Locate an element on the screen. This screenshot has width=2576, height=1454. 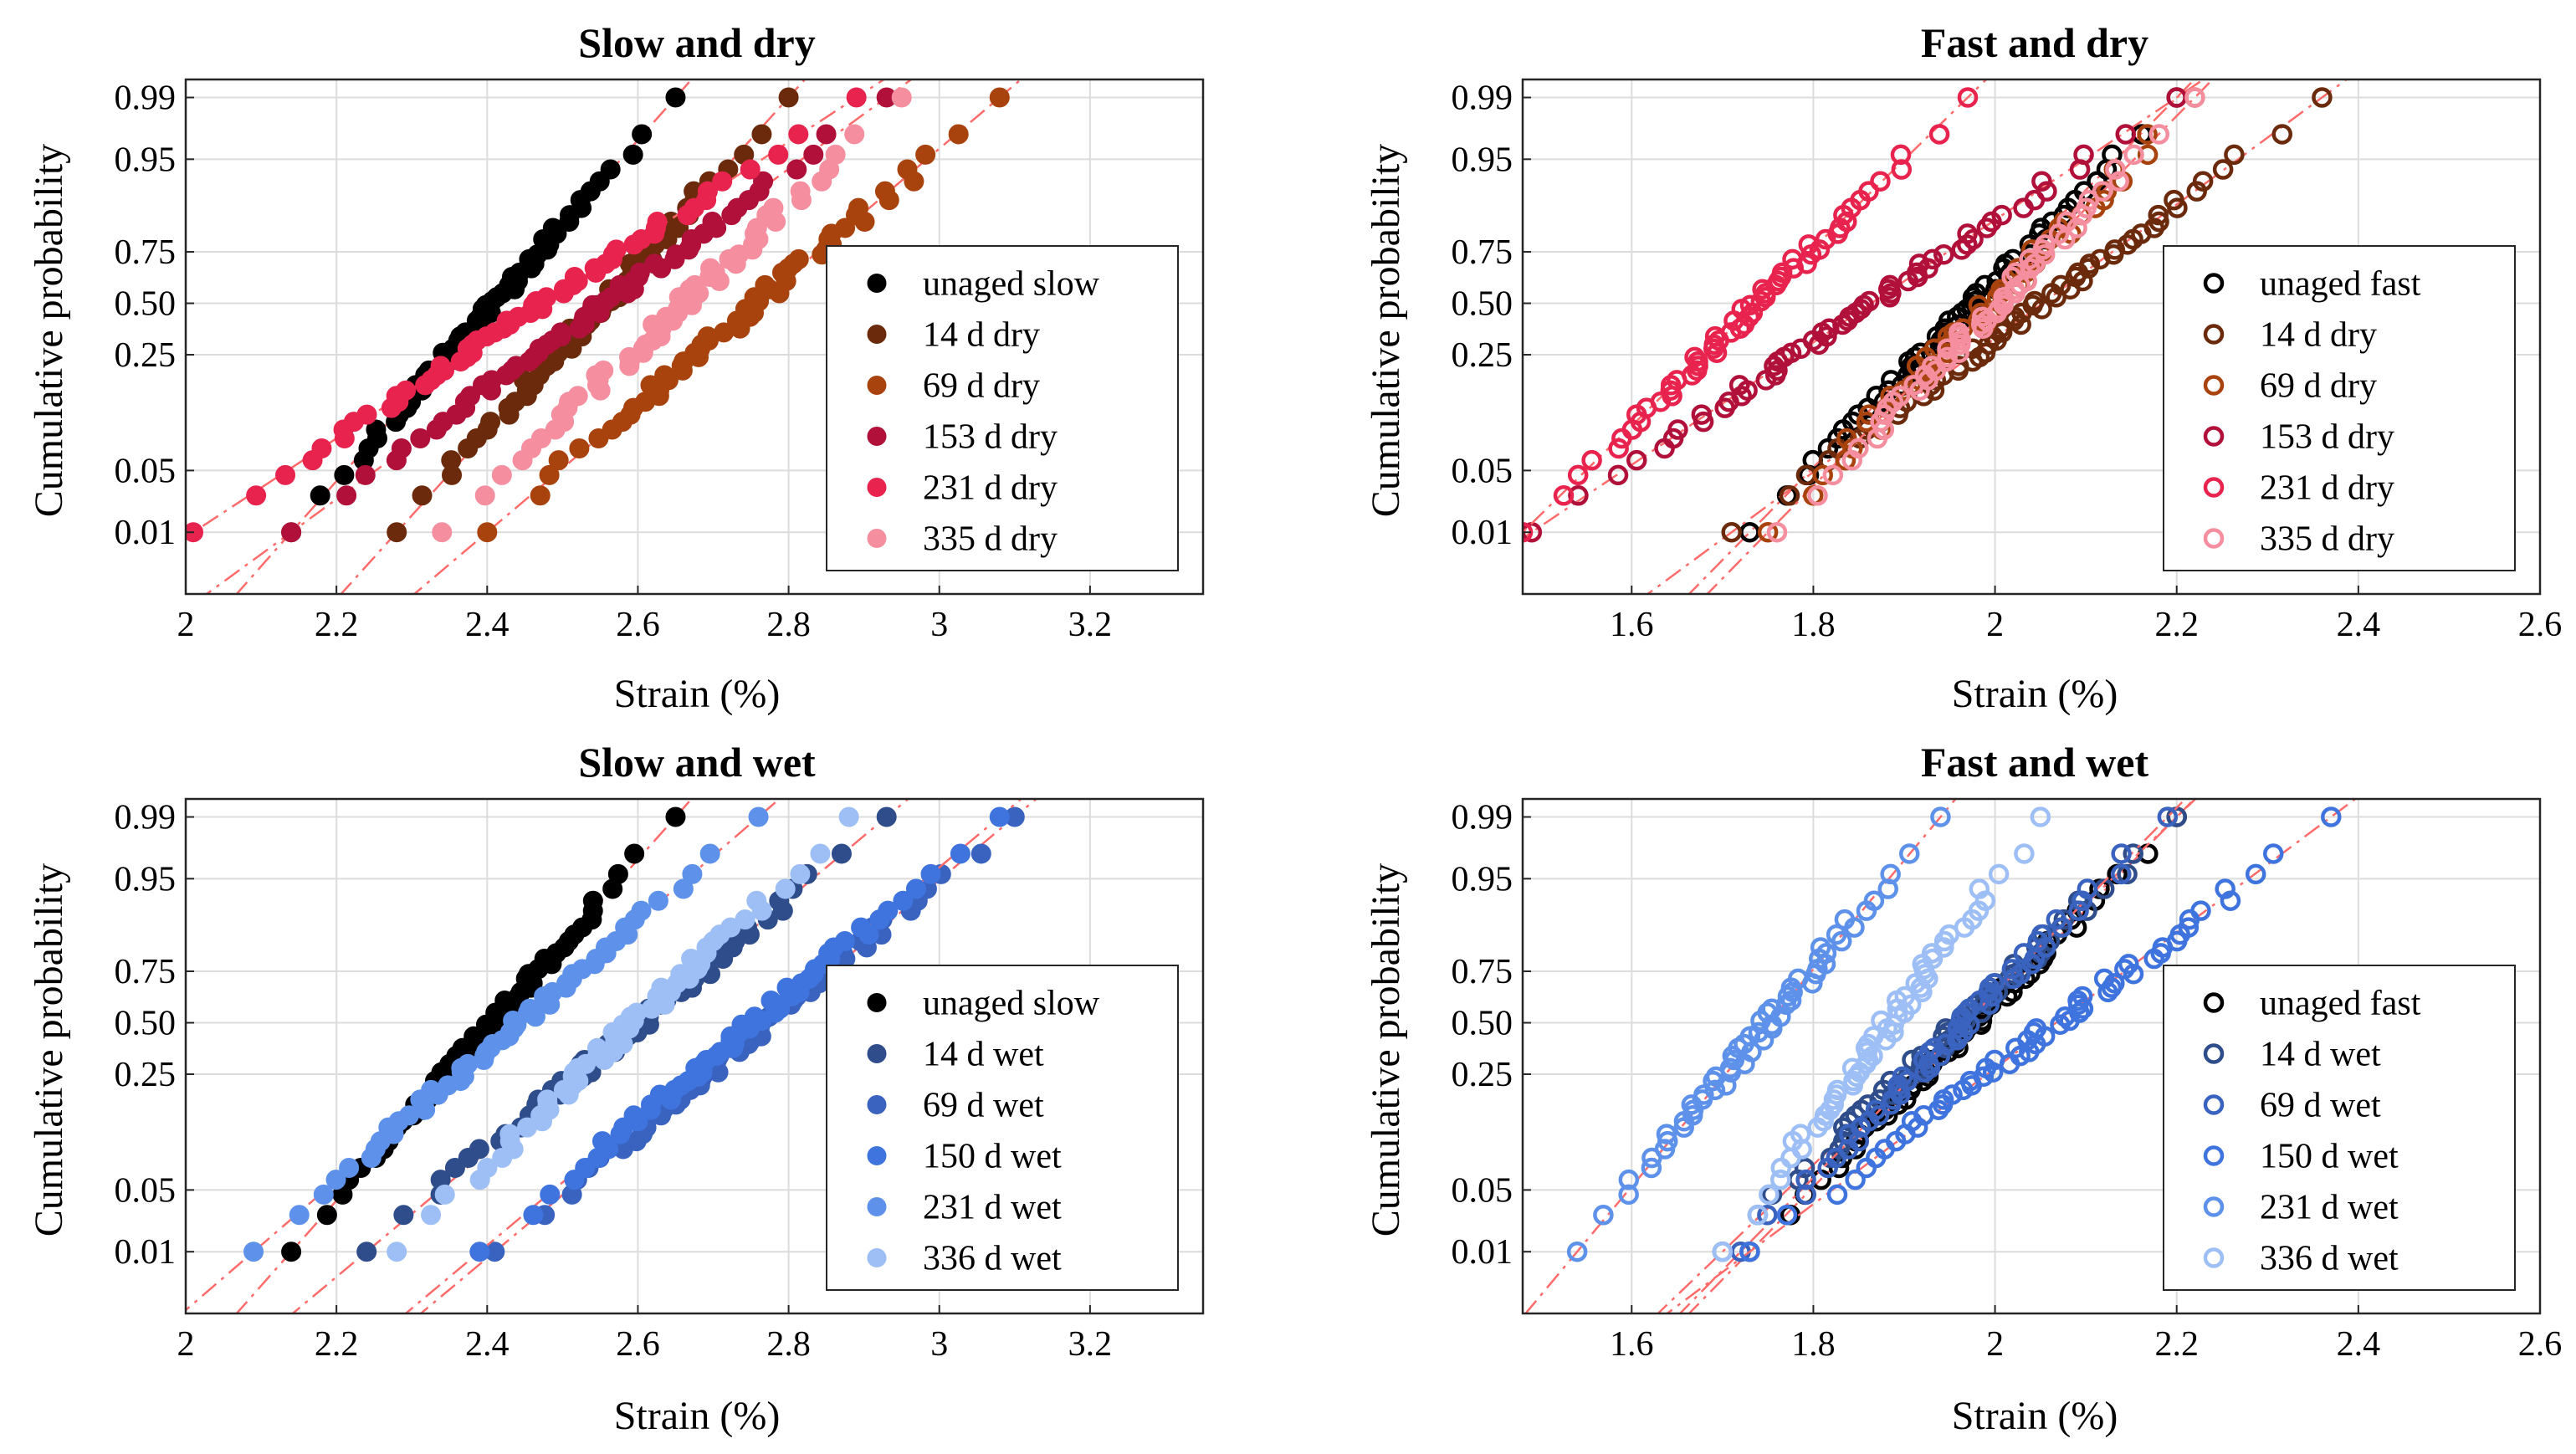
legend-label: 14 d dry is located at coordinates (982, 335).